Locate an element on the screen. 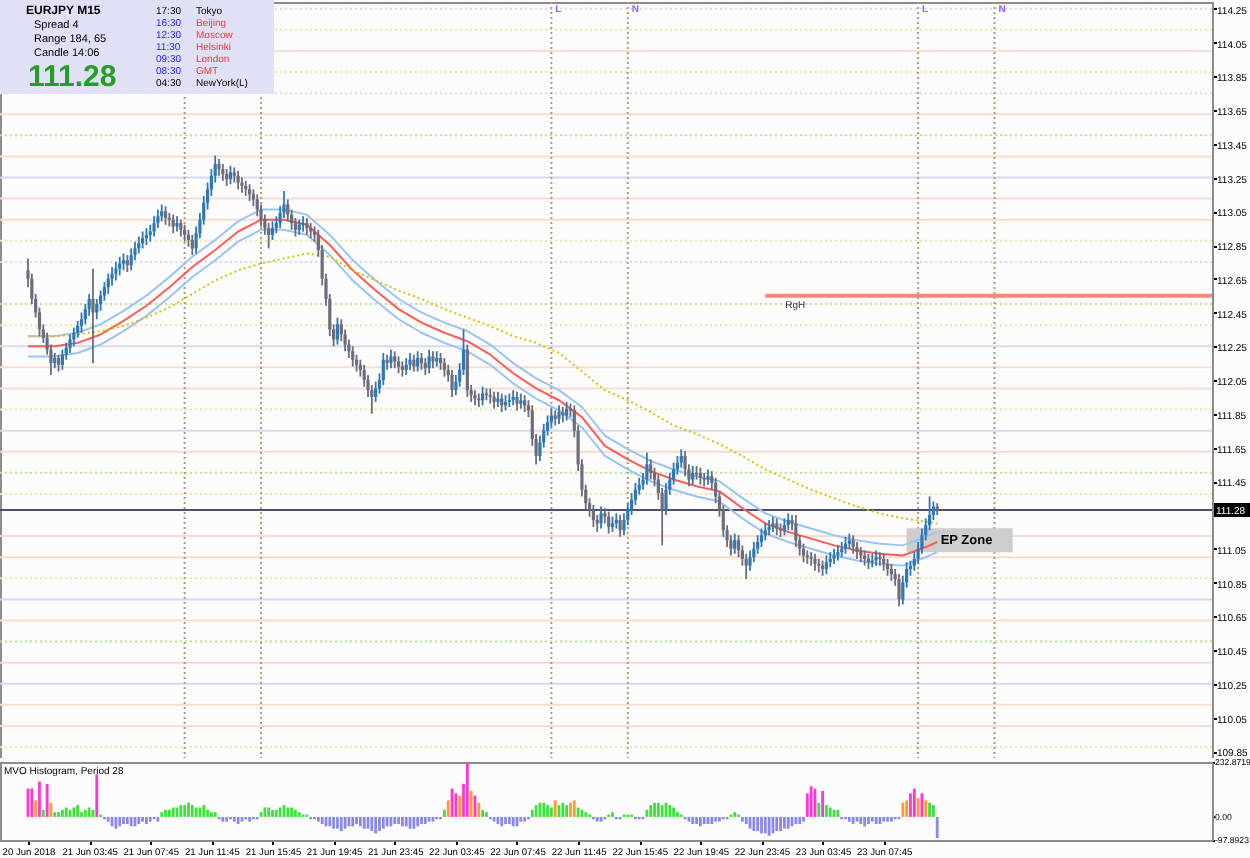 This screenshot has width=1250, height=858. annotation: 111.28 is located at coordinates (72, 77).